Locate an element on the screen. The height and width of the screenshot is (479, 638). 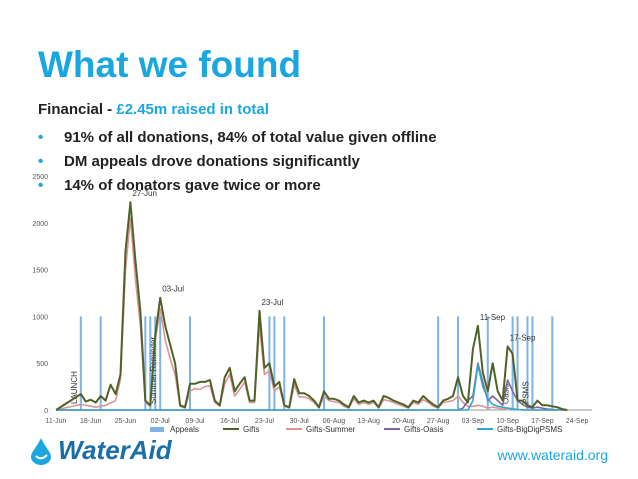
x-tick-label: 10-Sep is located at coordinates (507, 421).